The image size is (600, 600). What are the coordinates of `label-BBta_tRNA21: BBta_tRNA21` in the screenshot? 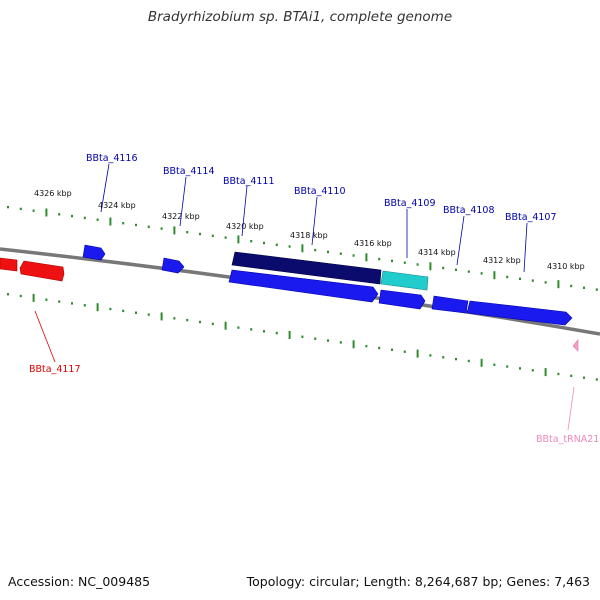 It's located at (567, 439).